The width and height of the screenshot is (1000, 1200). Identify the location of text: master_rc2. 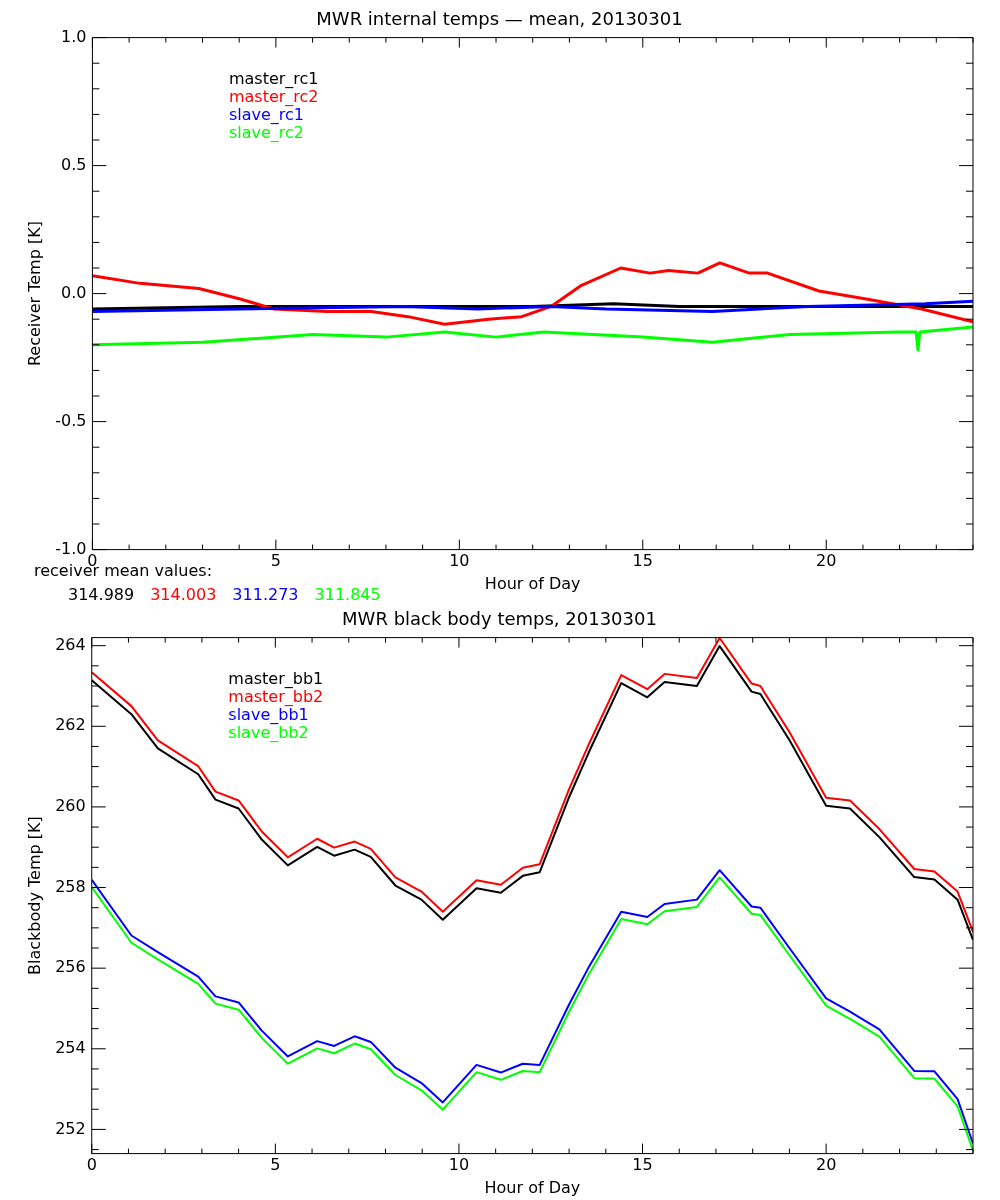
(273, 96).